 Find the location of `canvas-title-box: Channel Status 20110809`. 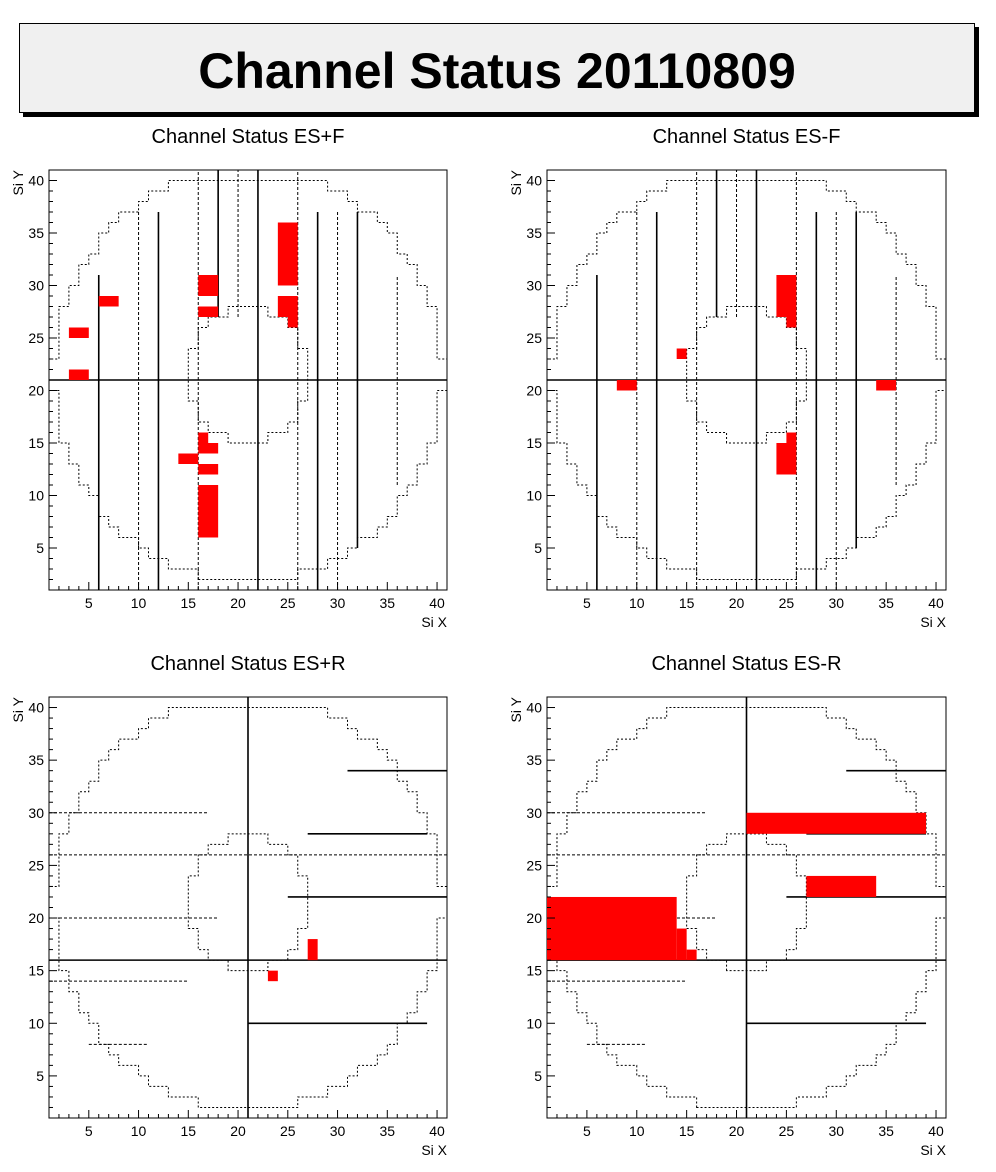

canvas-title-box: Channel Status 20110809 is located at coordinates (497, 68).